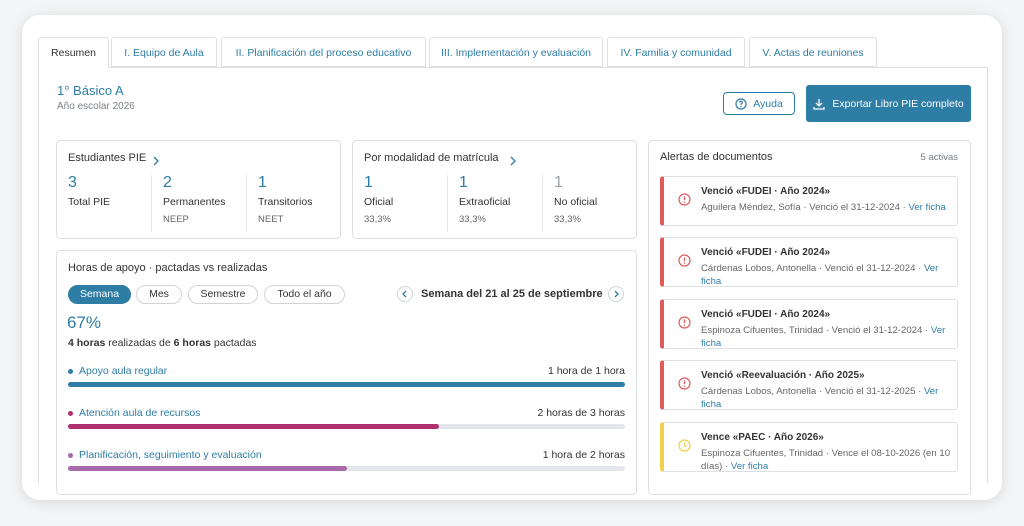 This screenshot has height=526, width=1024. Describe the element at coordinates (89, 202) in the screenshot. I see `stat-label: Total PIE` at that location.